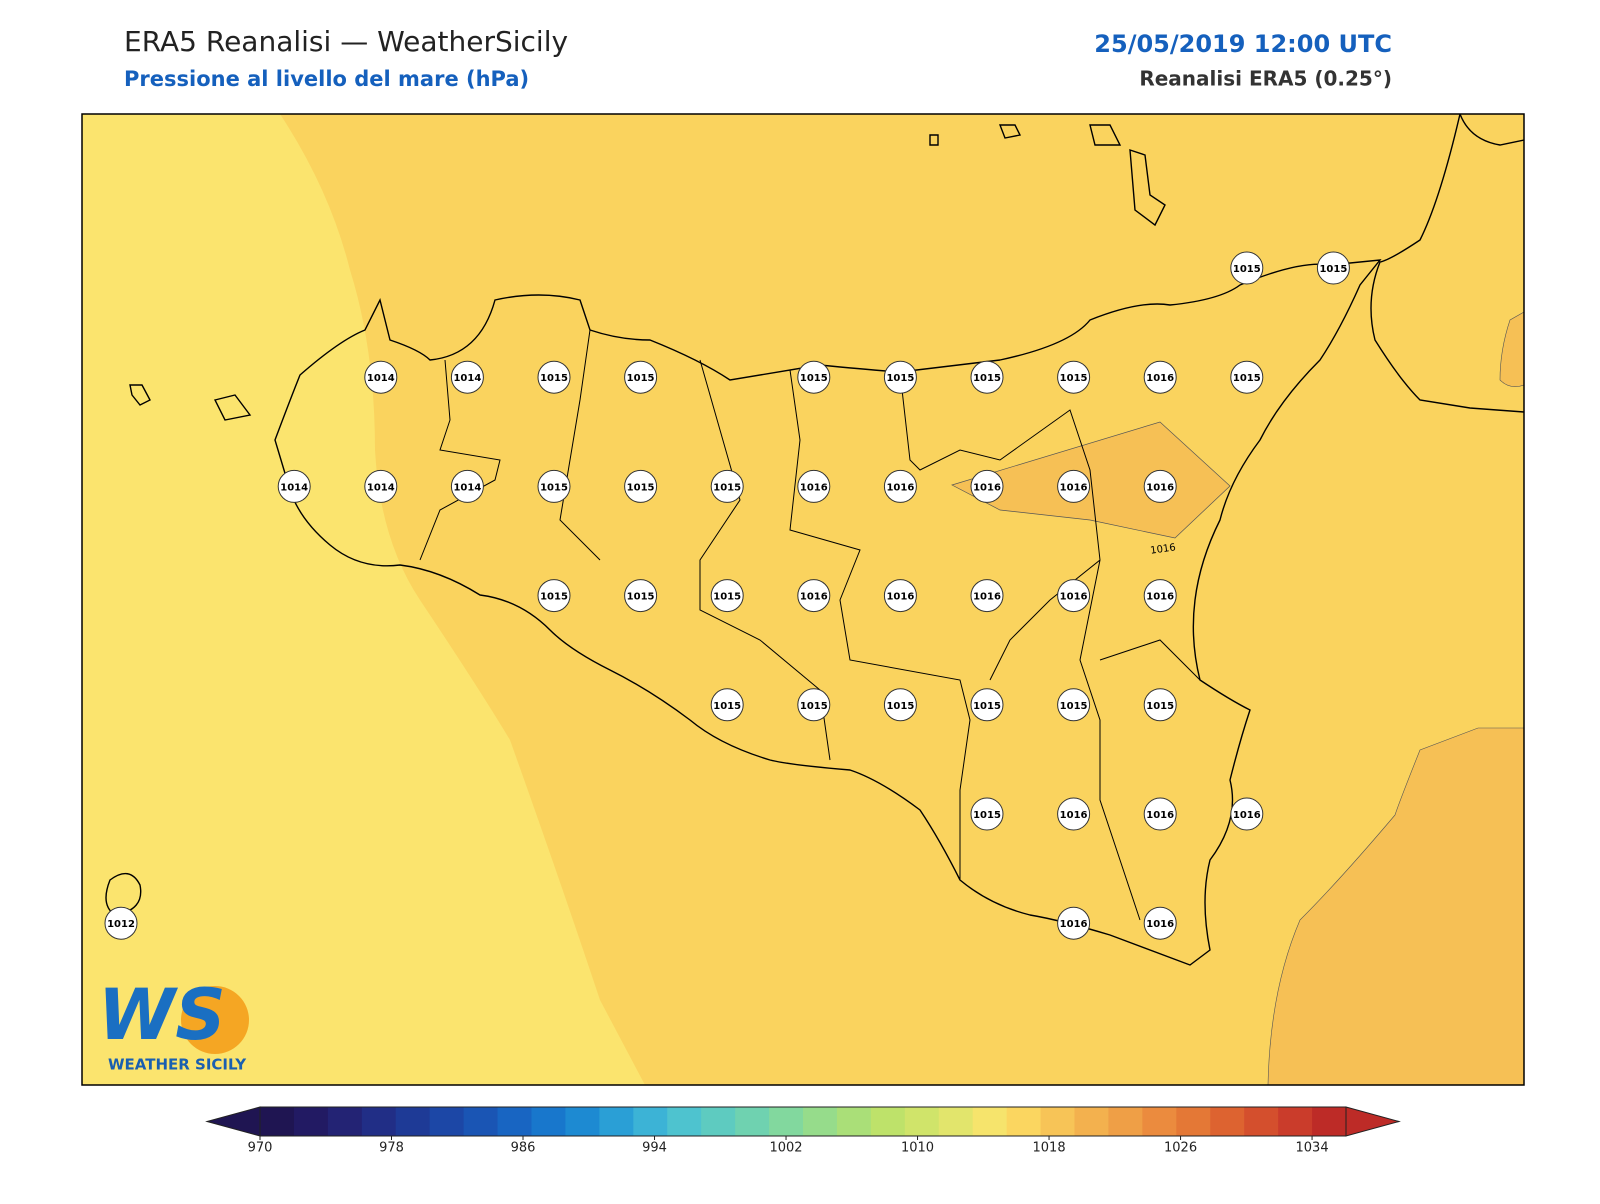 The width and height of the screenshot is (1600, 1204). What do you see at coordinates (346, 41) in the screenshot?
I see `title: ERA5 Reanalisi — WeatherSicily` at bounding box center [346, 41].